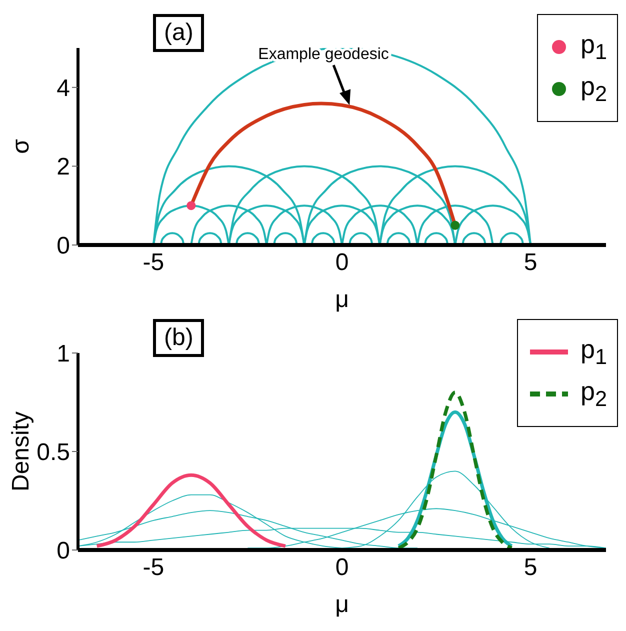  Describe the element at coordinates (21, 451) in the screenshot. I see `y-axis-title: Density` at that location.